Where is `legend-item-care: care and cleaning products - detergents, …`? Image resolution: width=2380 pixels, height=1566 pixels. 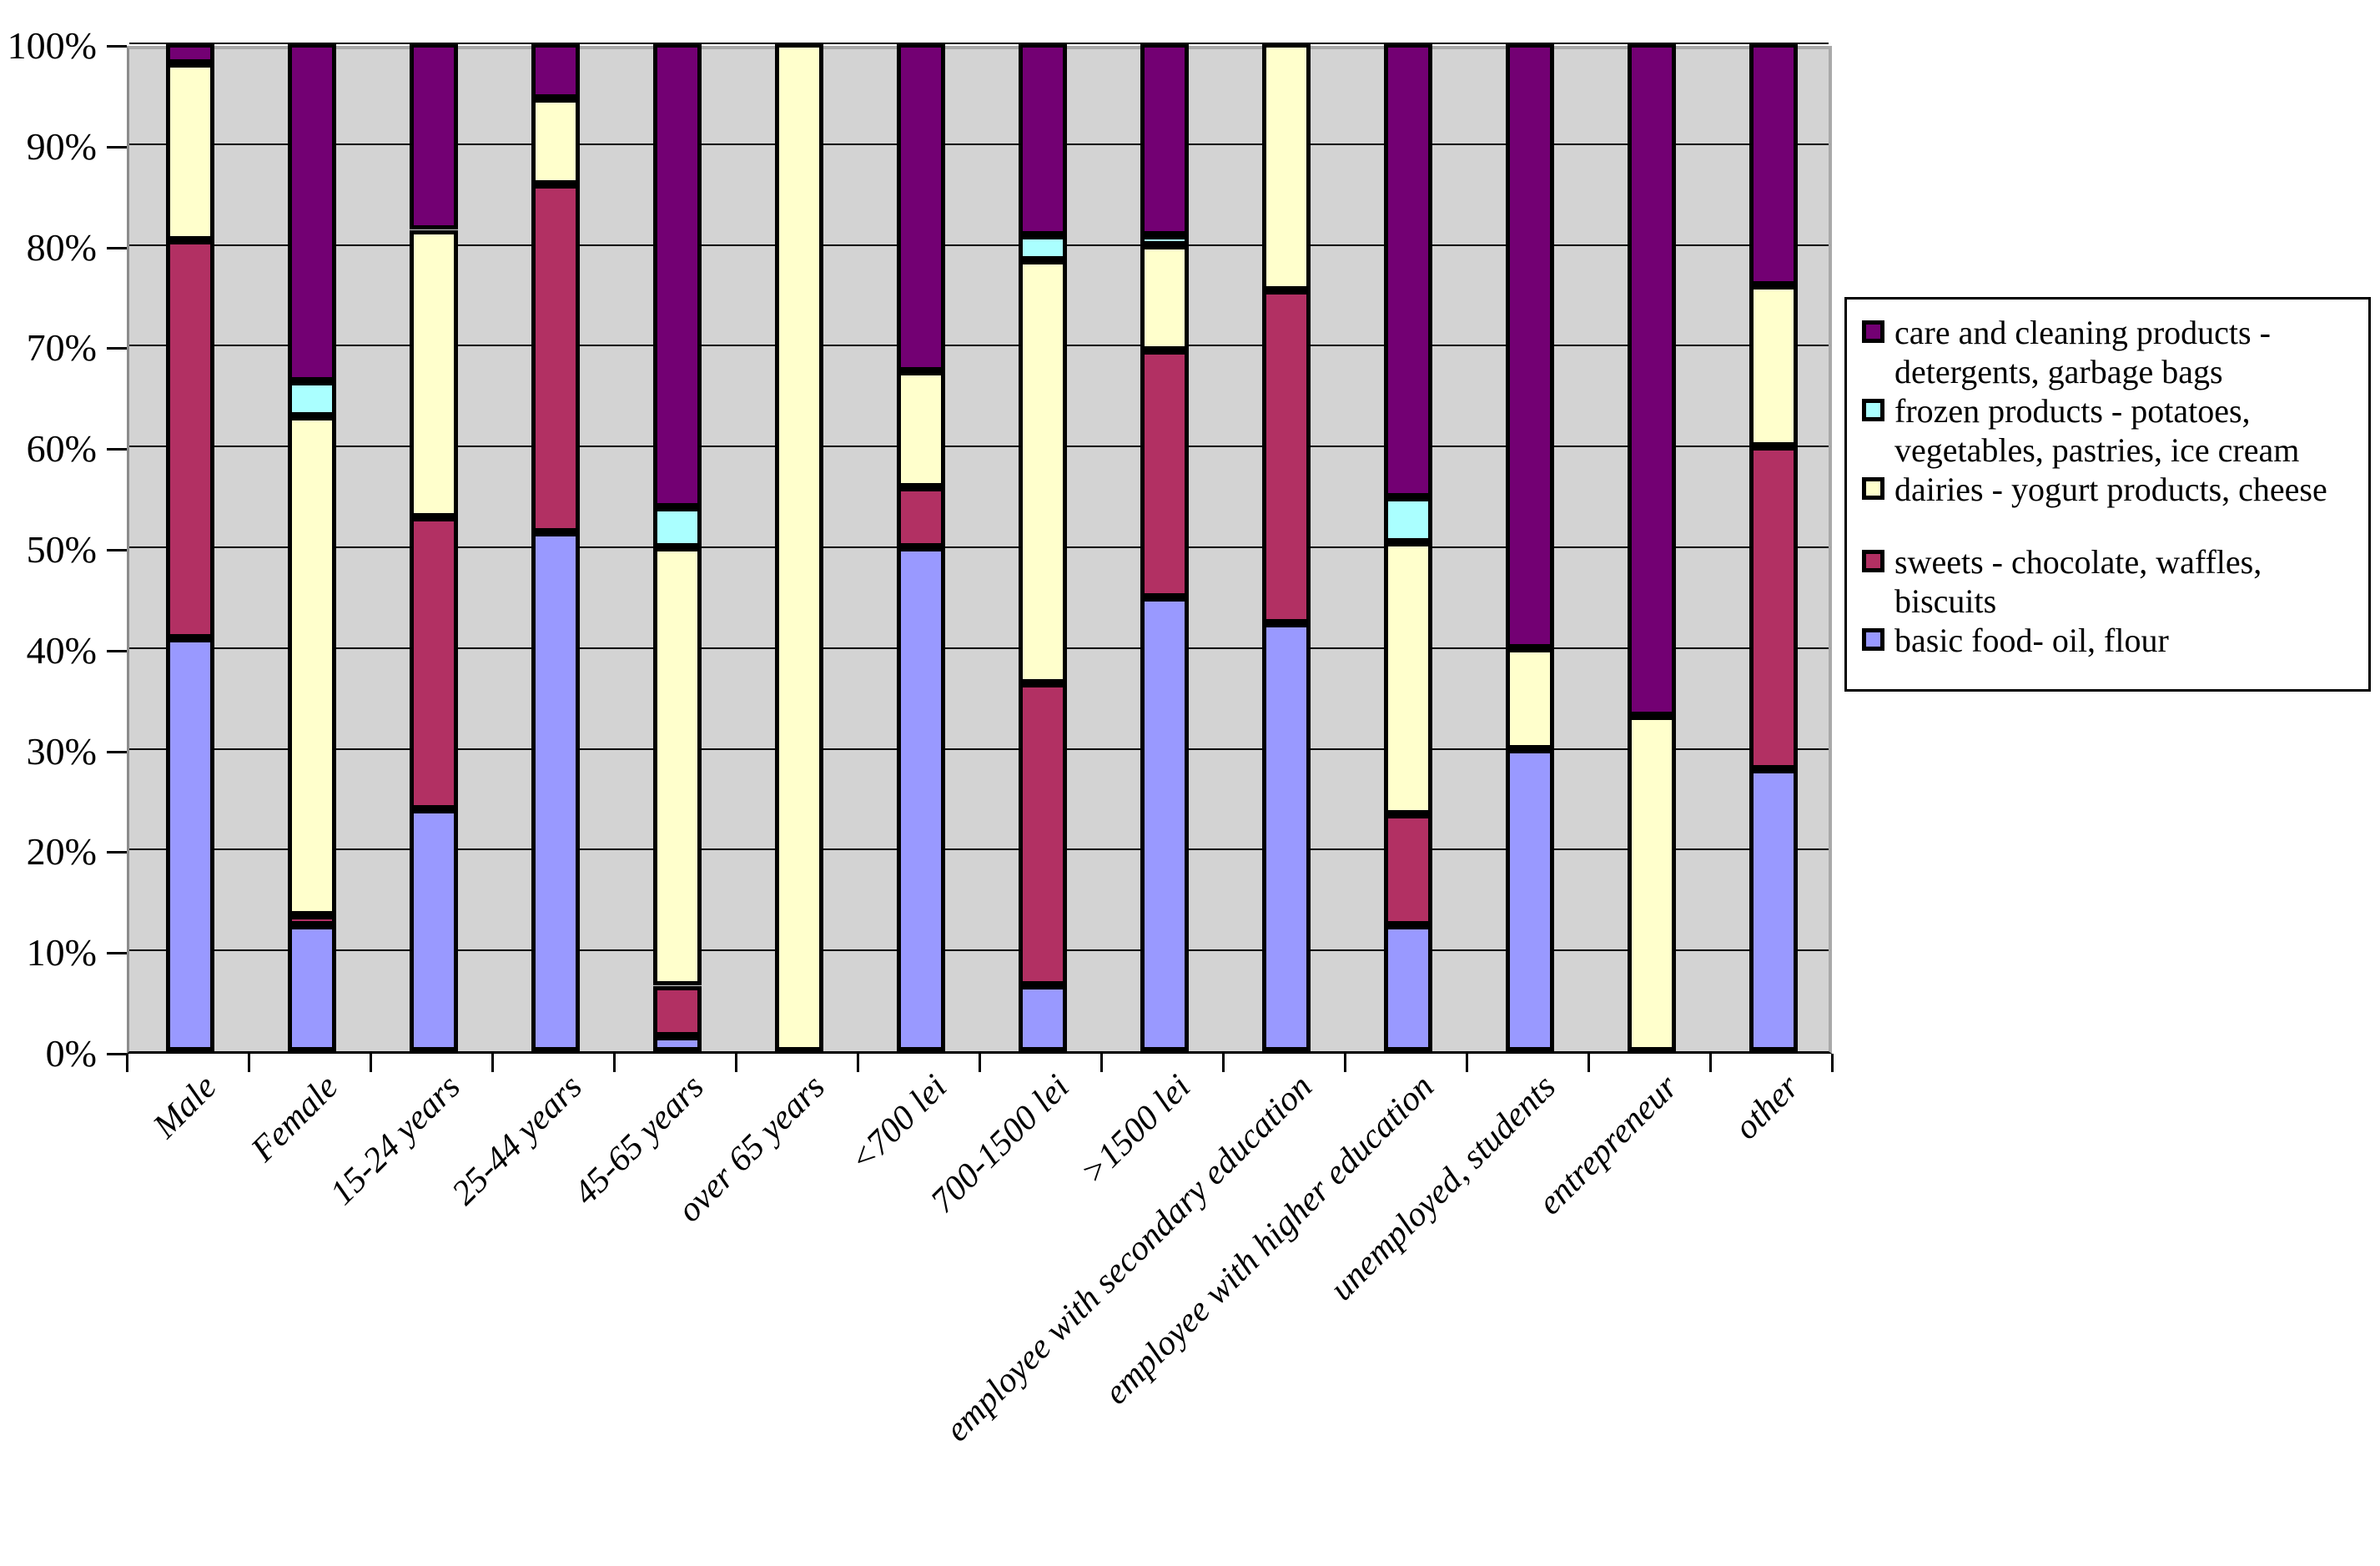
legend-item-care: care and cleaning products - detergents, … is located at coordinates (2109, 352).